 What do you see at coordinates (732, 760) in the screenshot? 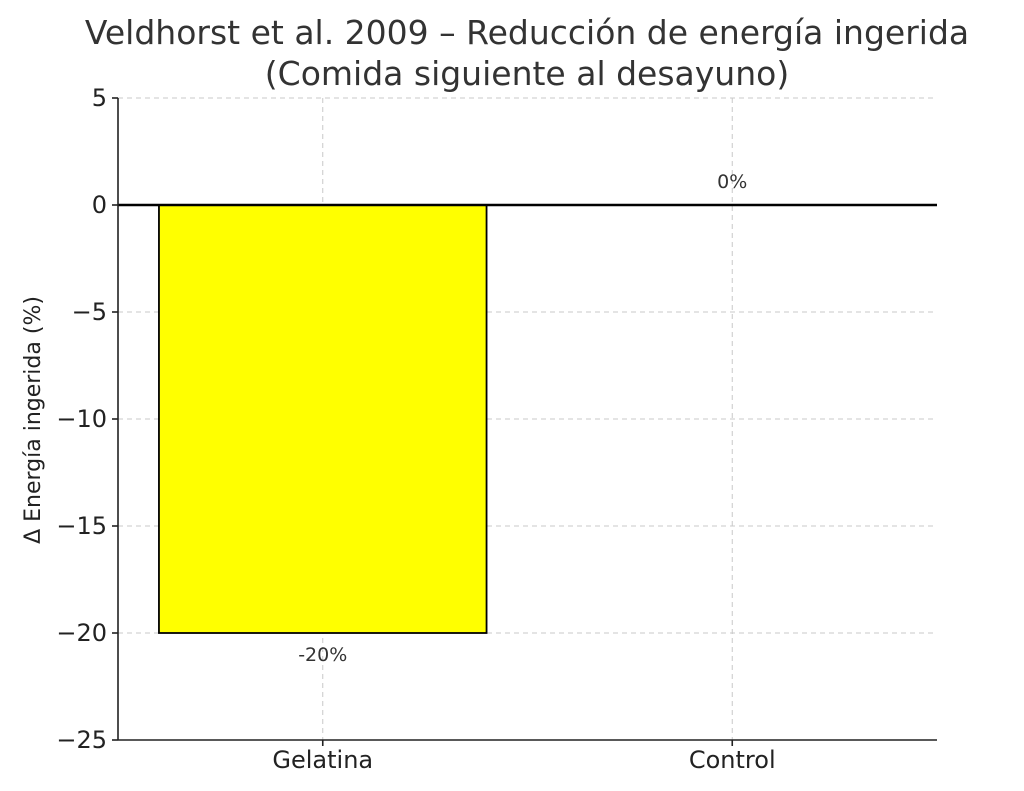
I see `x-tick-label-control: Control` at bounding box center [732, 760].